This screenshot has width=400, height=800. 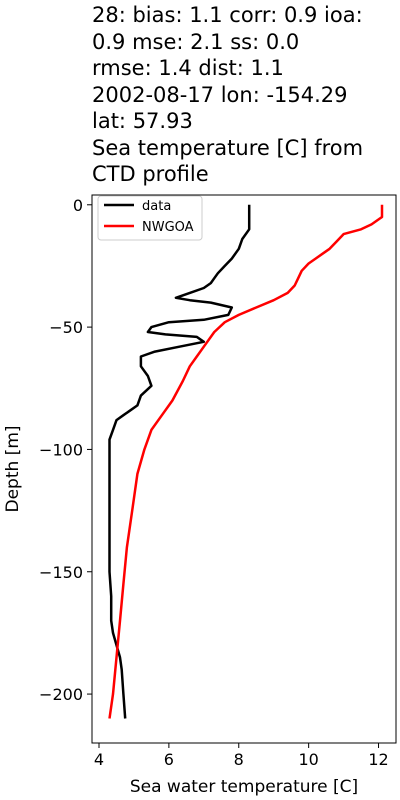 I want to click on x-tick-label: 8, so click(x=239, y=759).